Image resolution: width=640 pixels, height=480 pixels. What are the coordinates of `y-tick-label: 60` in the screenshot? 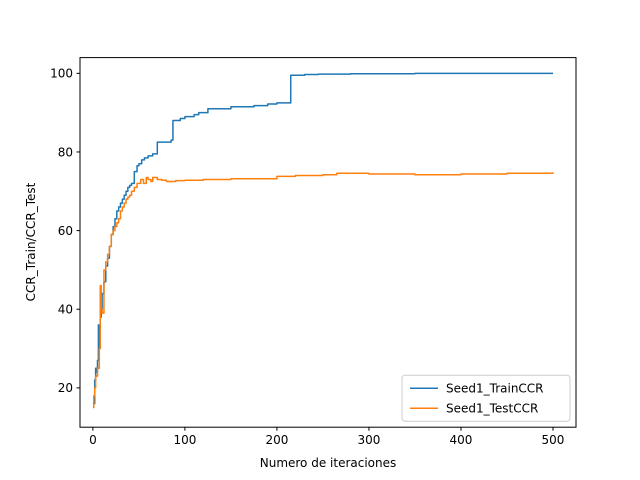 It's located at (65, 231).